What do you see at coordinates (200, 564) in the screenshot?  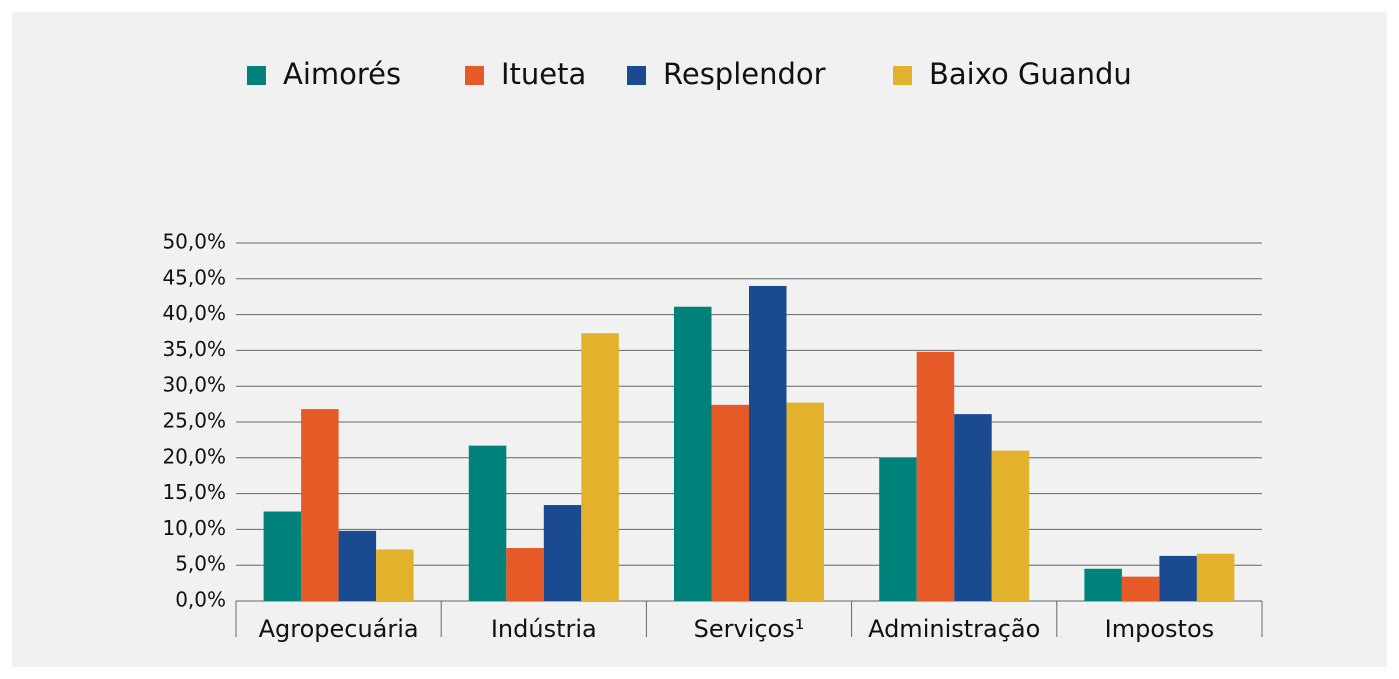 I see `y-tick-label: 5,0%` at bounding box center [200, 564].